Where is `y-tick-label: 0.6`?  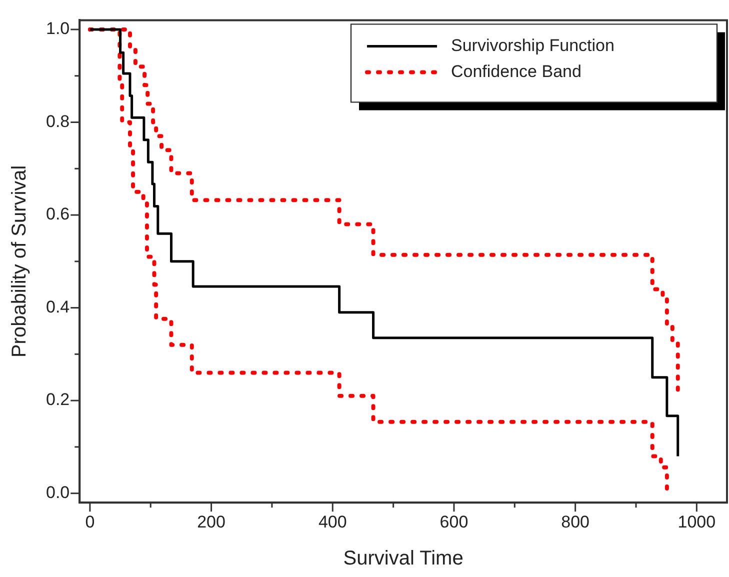
y-tick-label: 0.6 is located at coordinates (58, 214).